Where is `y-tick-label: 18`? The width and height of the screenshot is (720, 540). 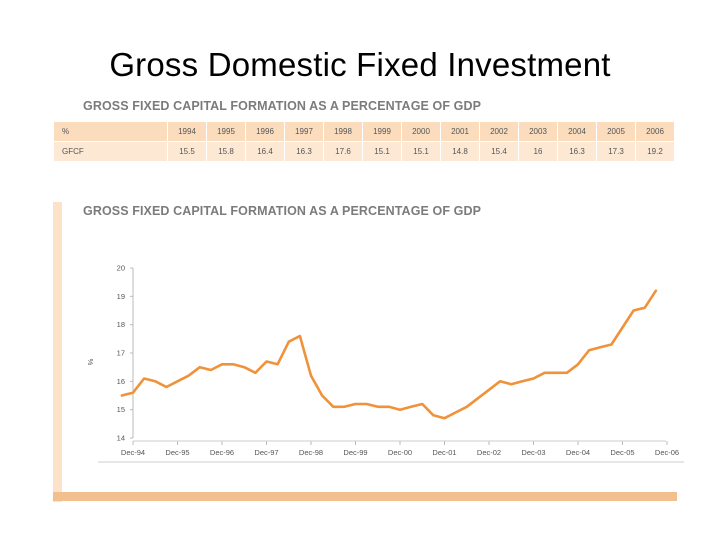
y-tick-label: 18 is located at coordinates (121, 324).